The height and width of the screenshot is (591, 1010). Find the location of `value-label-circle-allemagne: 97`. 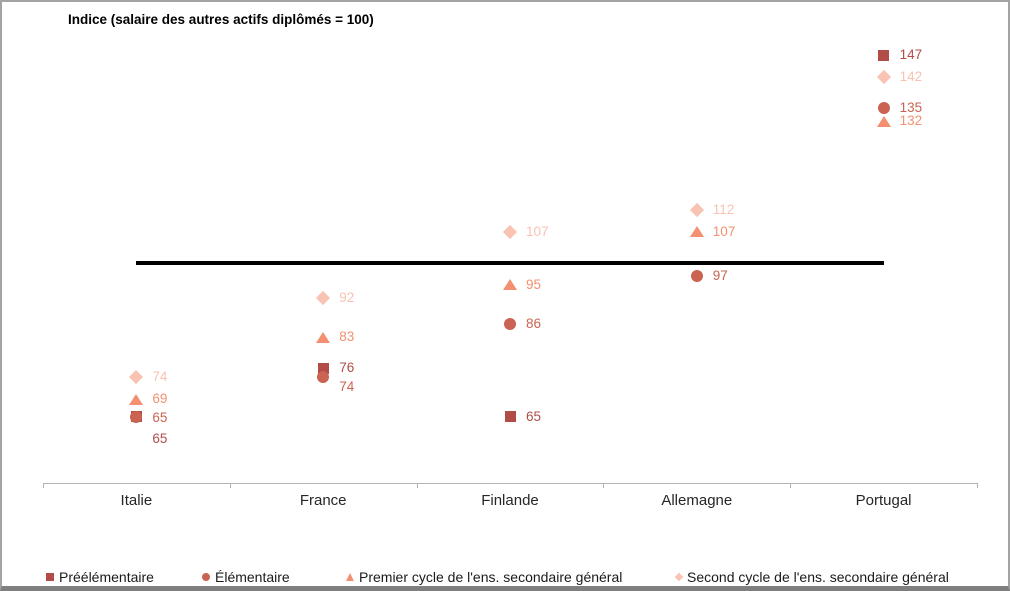

value-label-circle-allemagne: 97 is located at coordinates (720, 275).